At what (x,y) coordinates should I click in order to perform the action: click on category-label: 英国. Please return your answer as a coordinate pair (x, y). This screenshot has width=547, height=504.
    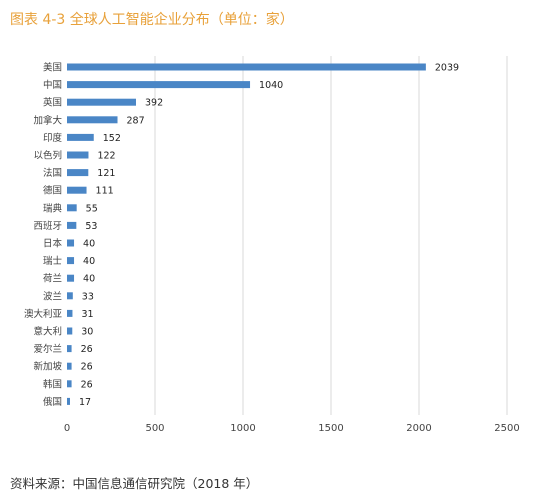
    Looking at the image, I should click on (52, 103).